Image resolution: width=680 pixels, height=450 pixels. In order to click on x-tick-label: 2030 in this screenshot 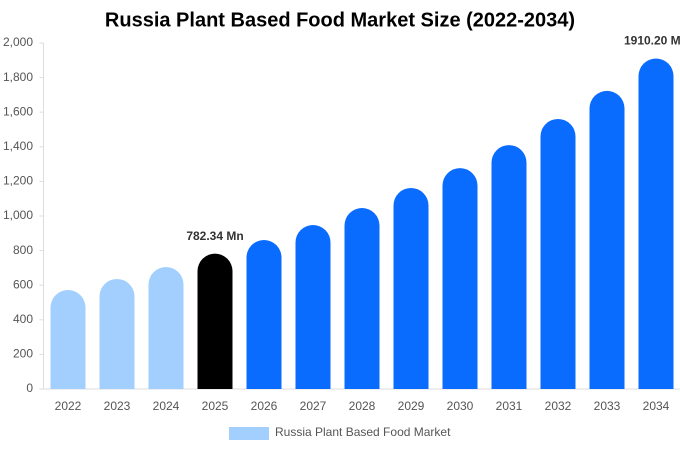, I will do `click(460, 406)`.